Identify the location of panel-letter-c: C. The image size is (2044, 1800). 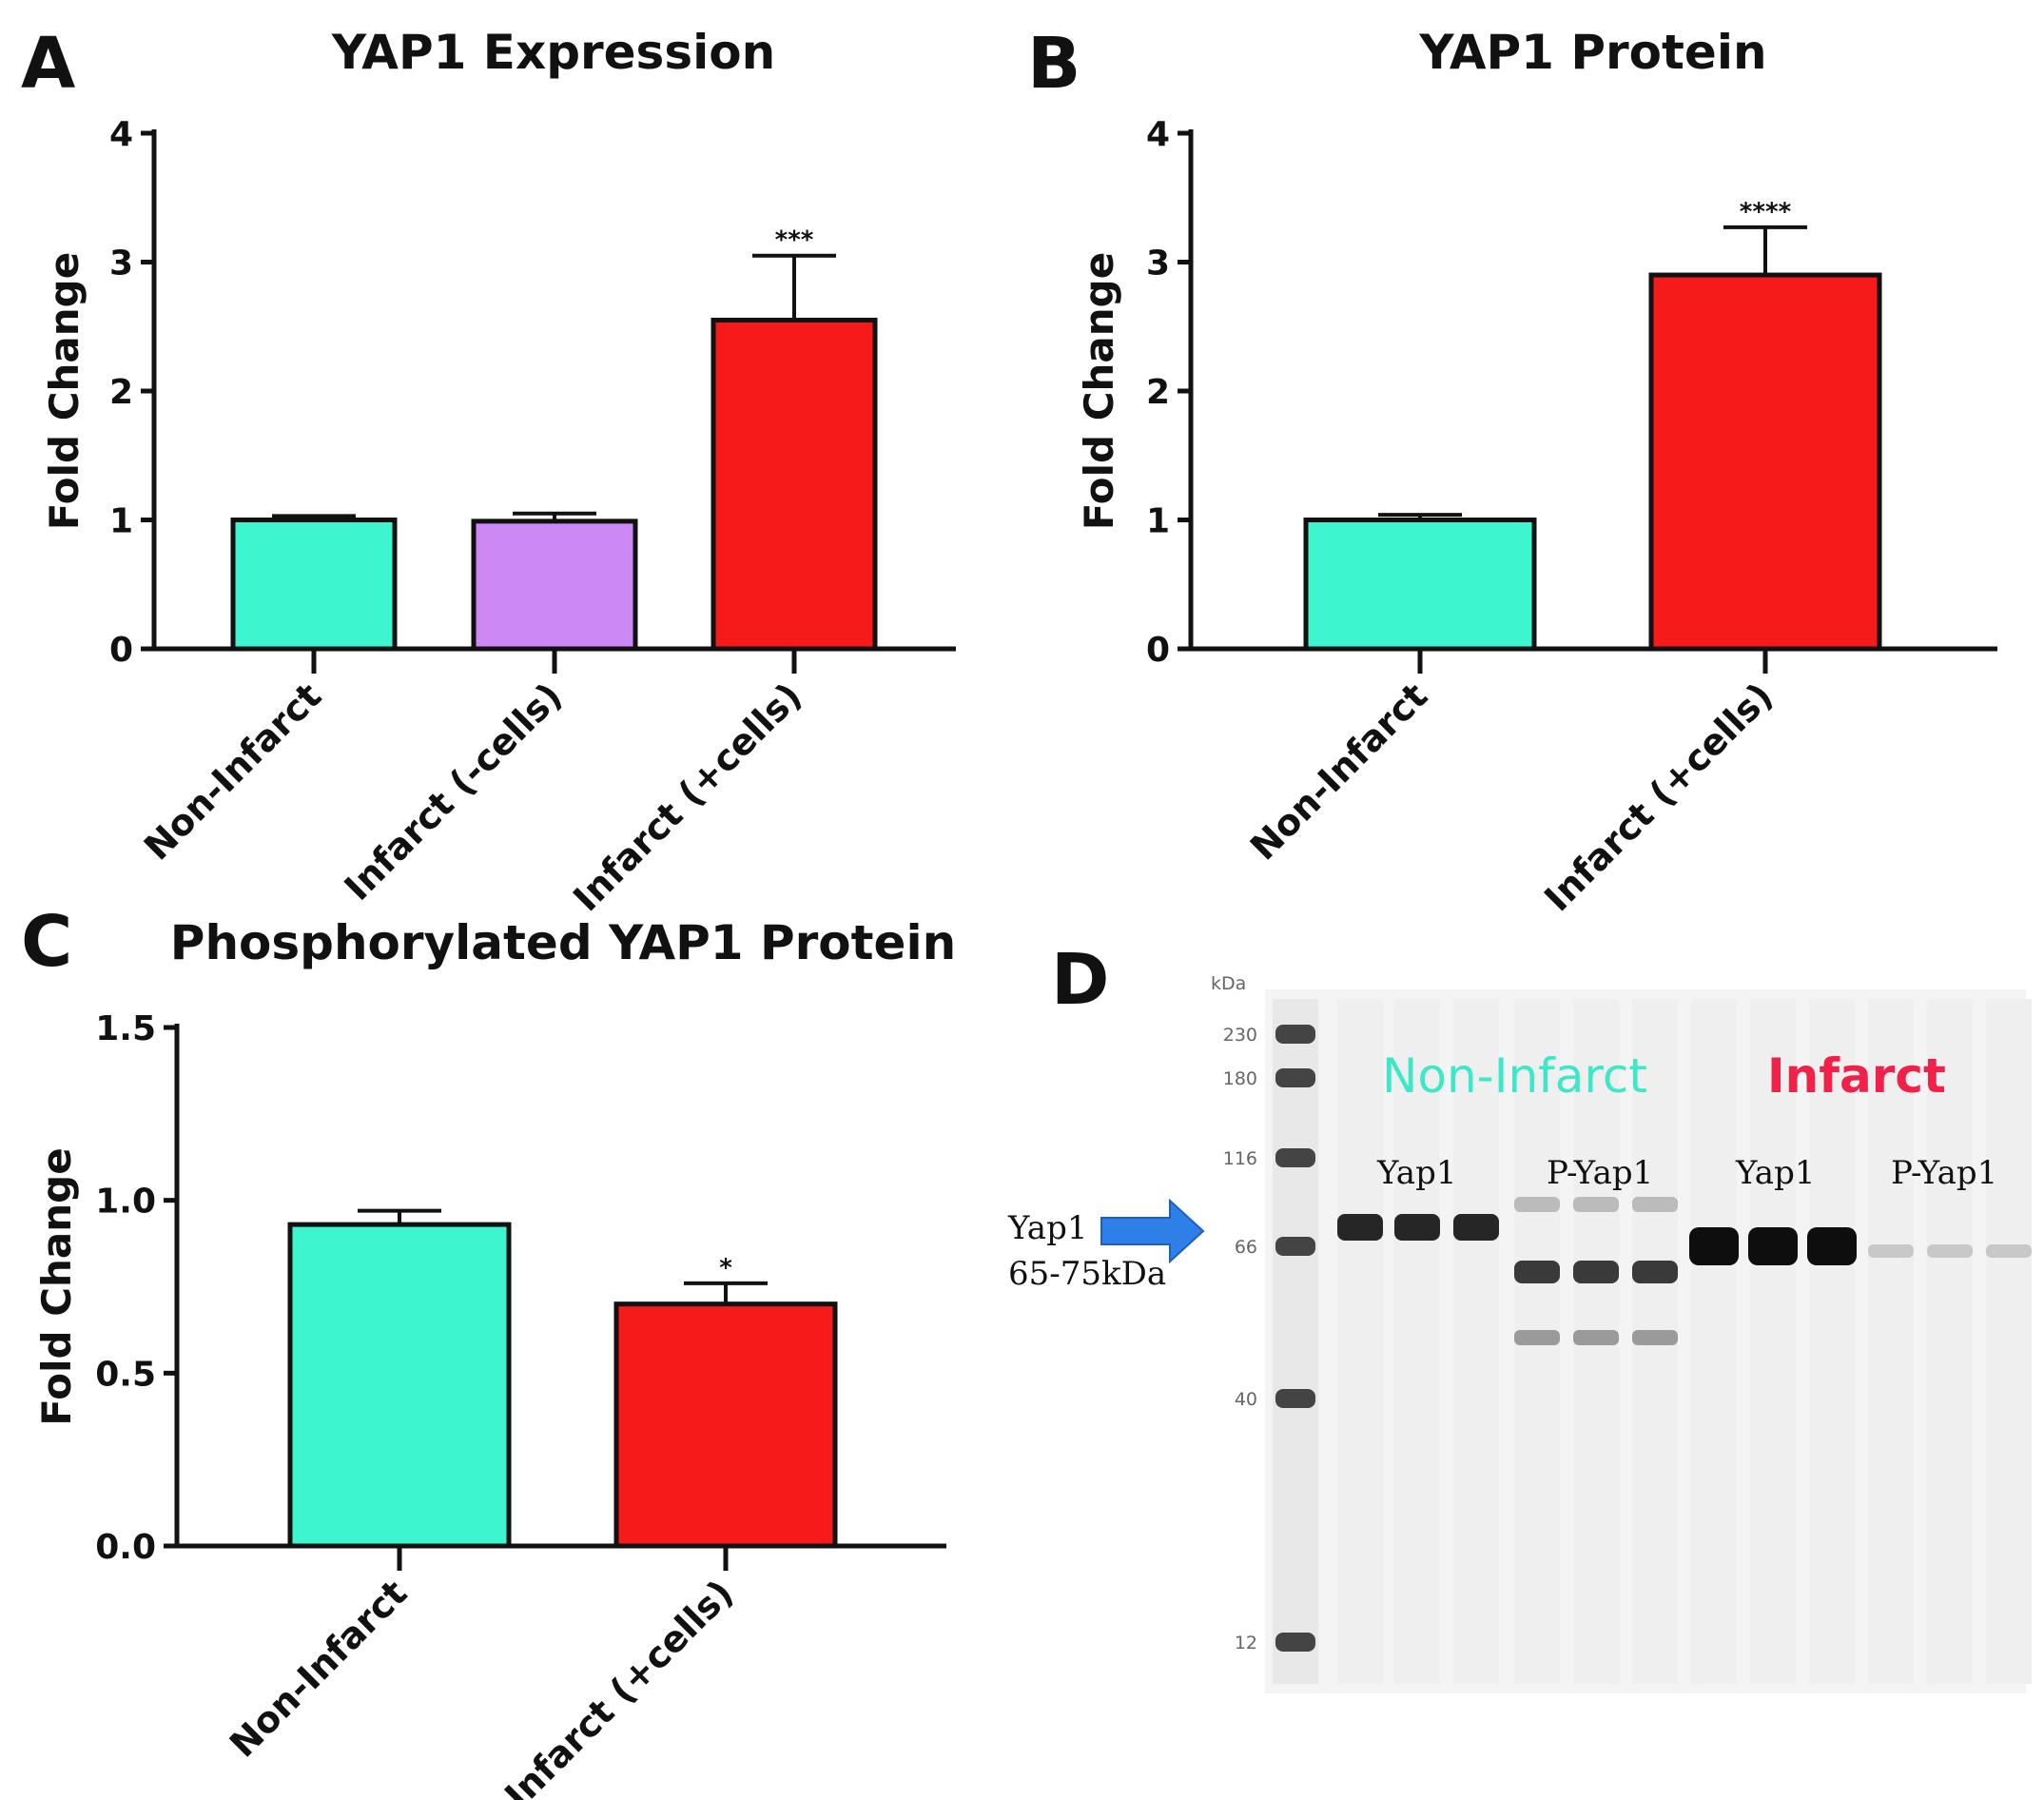
(47, 942).